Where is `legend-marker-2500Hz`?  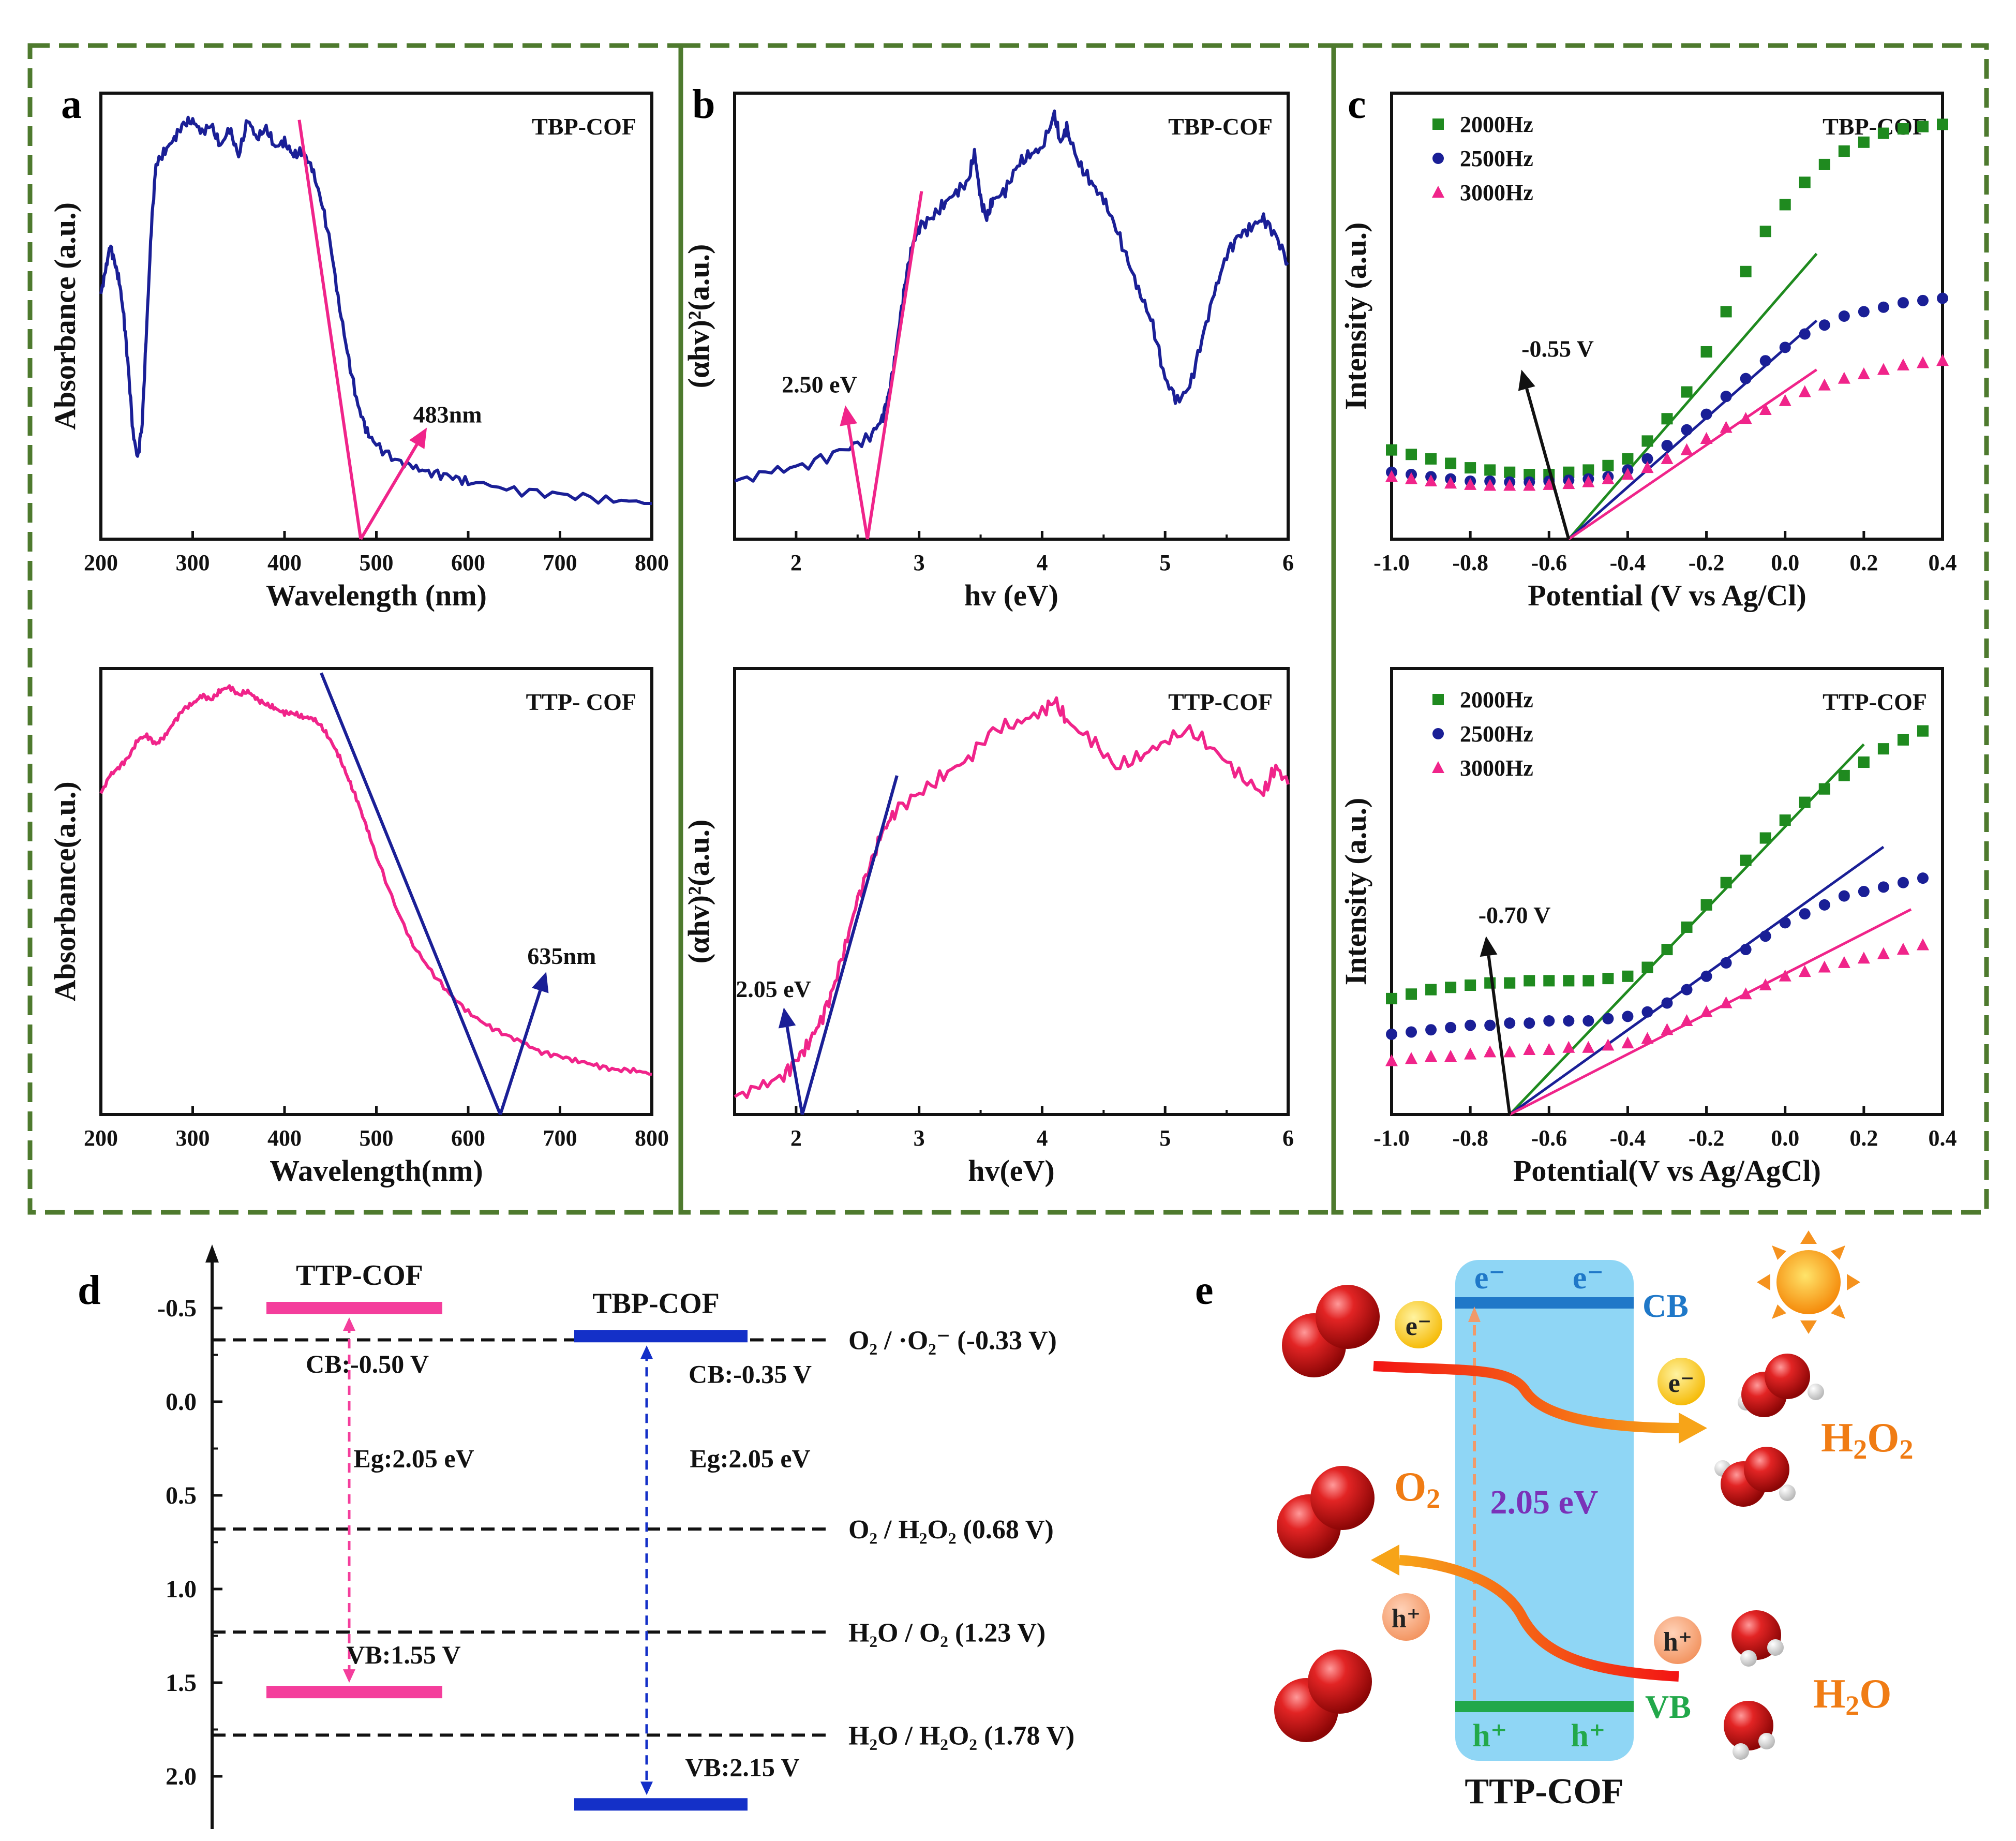
legend-marker-2500Hz is located at coordinates (1438, 159).